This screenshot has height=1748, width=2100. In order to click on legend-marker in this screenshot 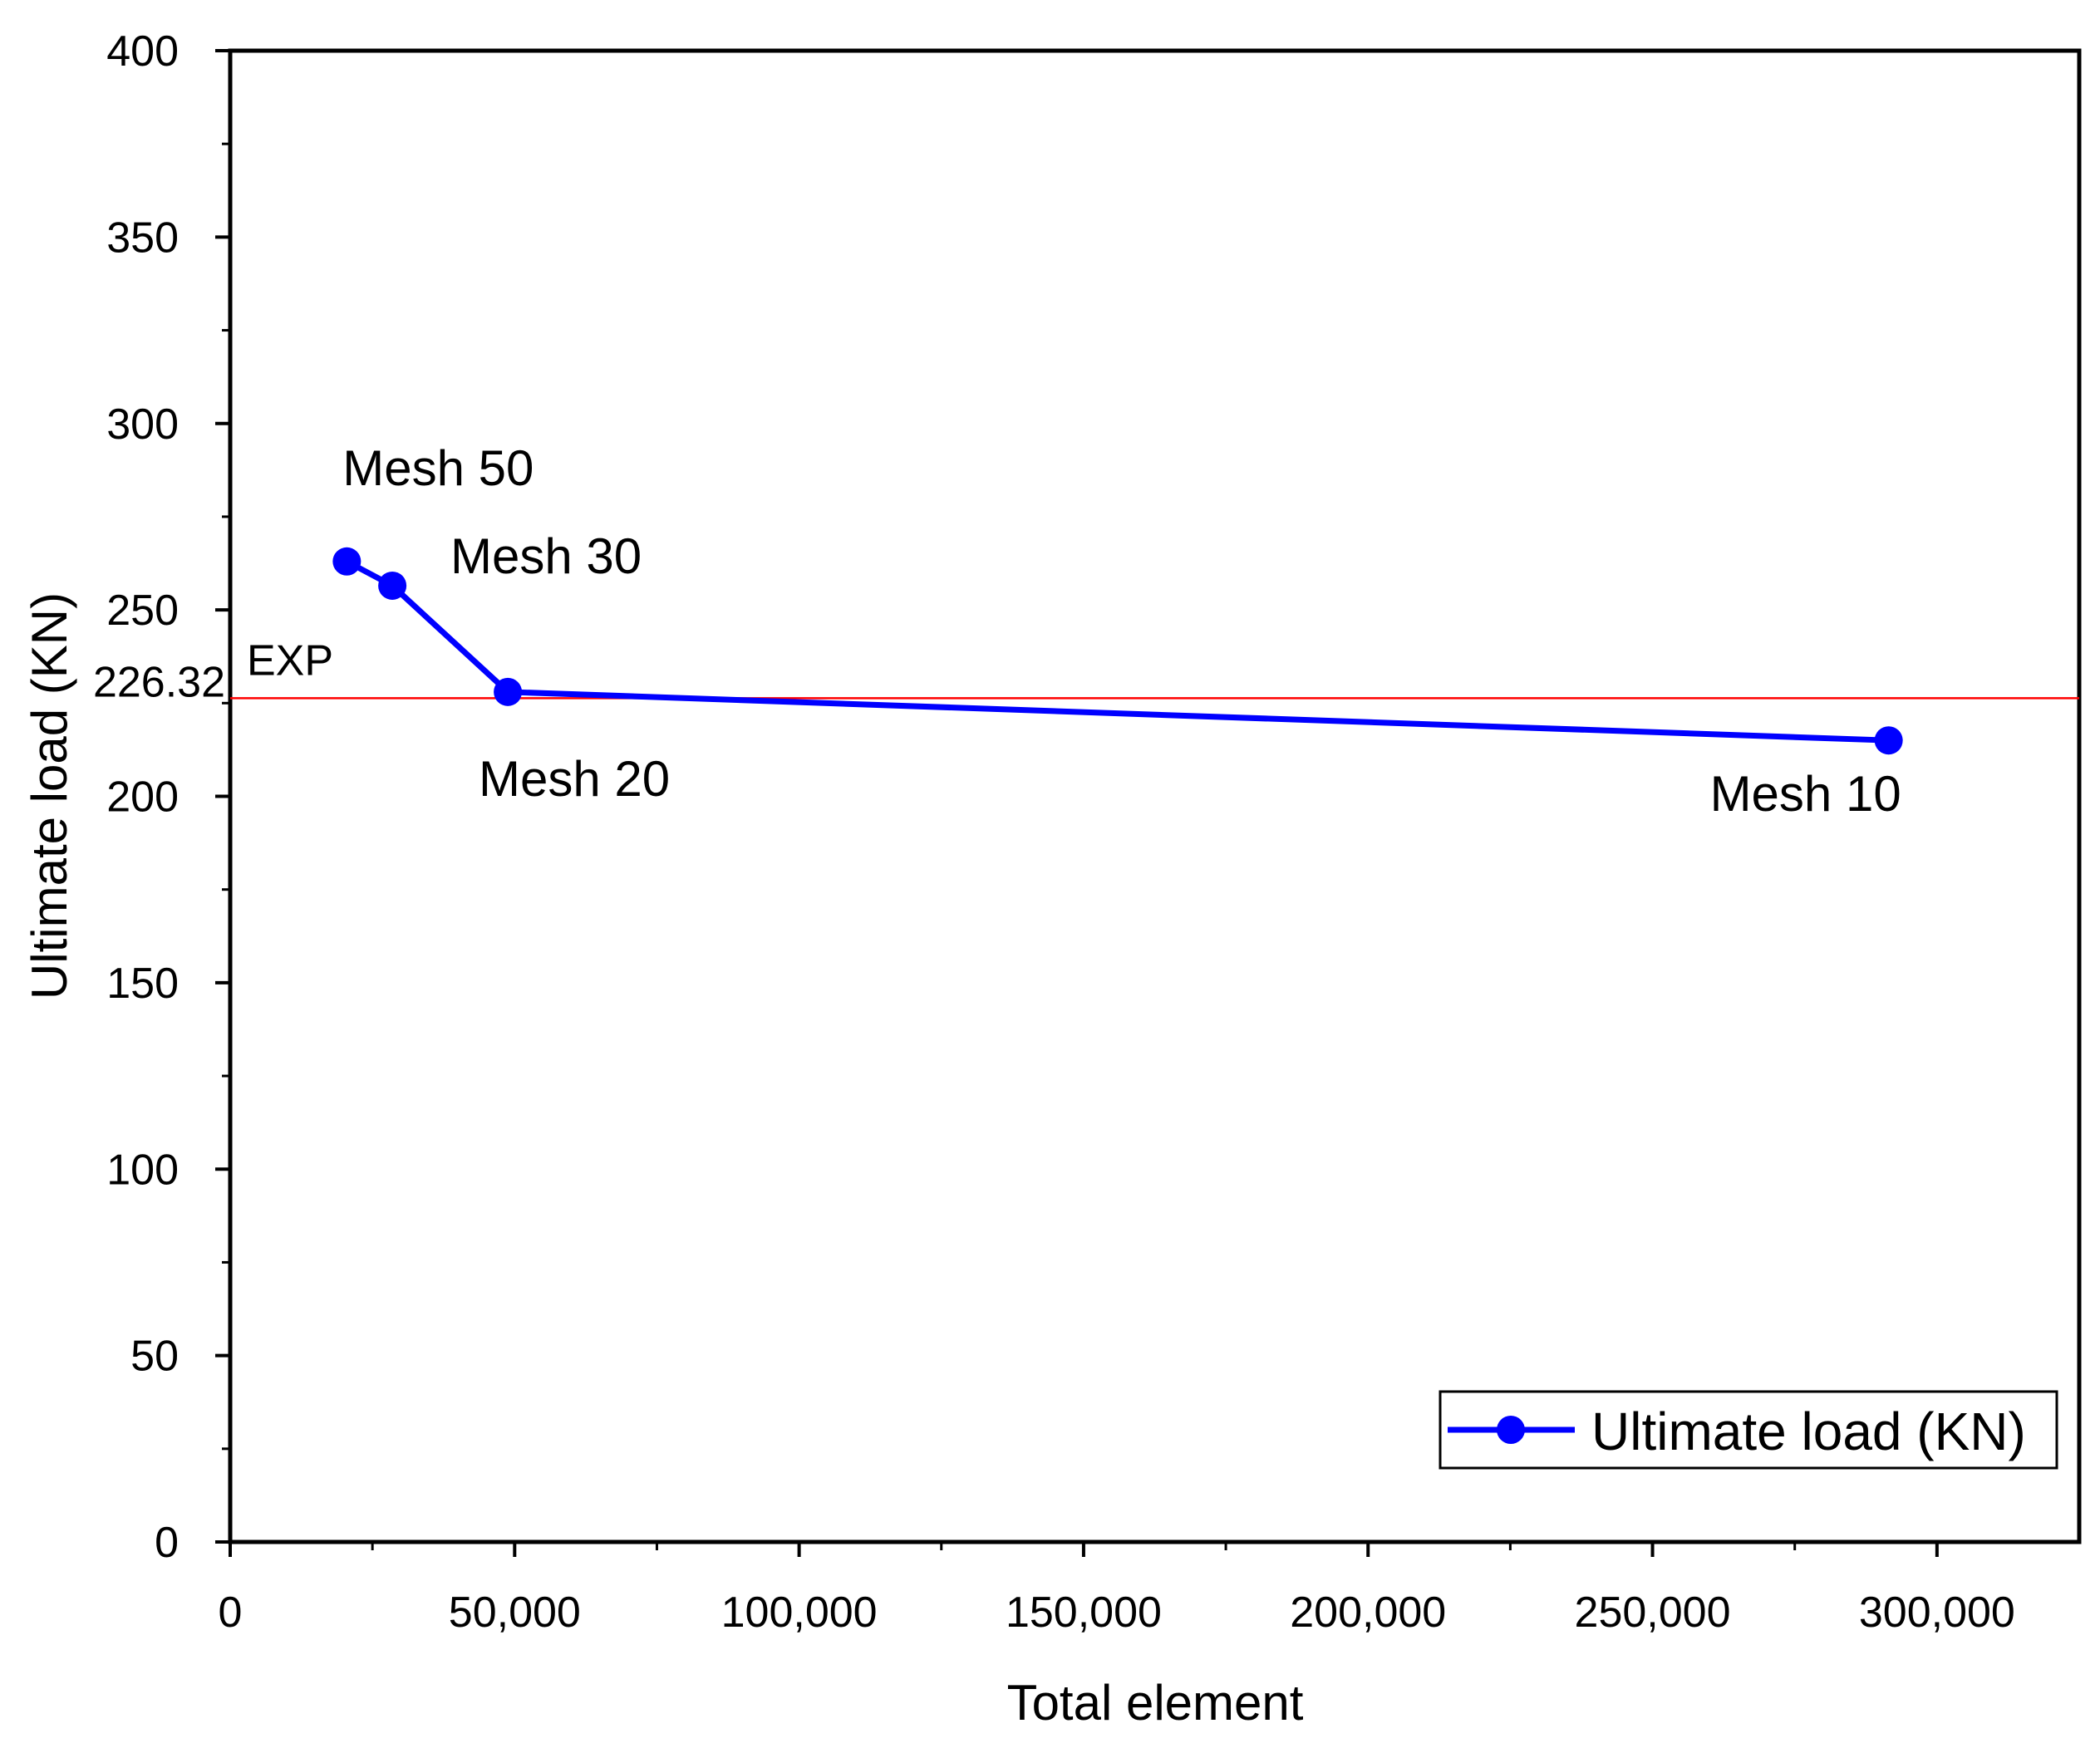, I will do `click(1511, 1430)`.